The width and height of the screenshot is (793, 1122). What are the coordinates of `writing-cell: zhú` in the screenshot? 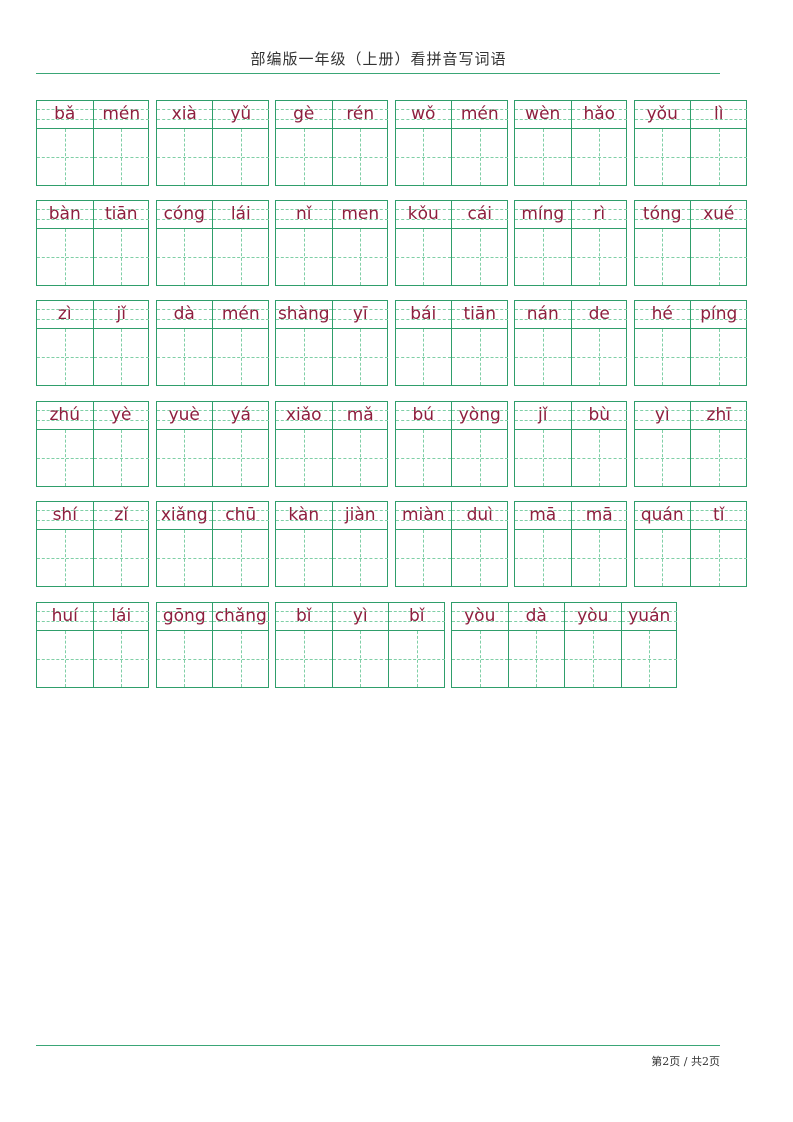 It's located at (65, 444).